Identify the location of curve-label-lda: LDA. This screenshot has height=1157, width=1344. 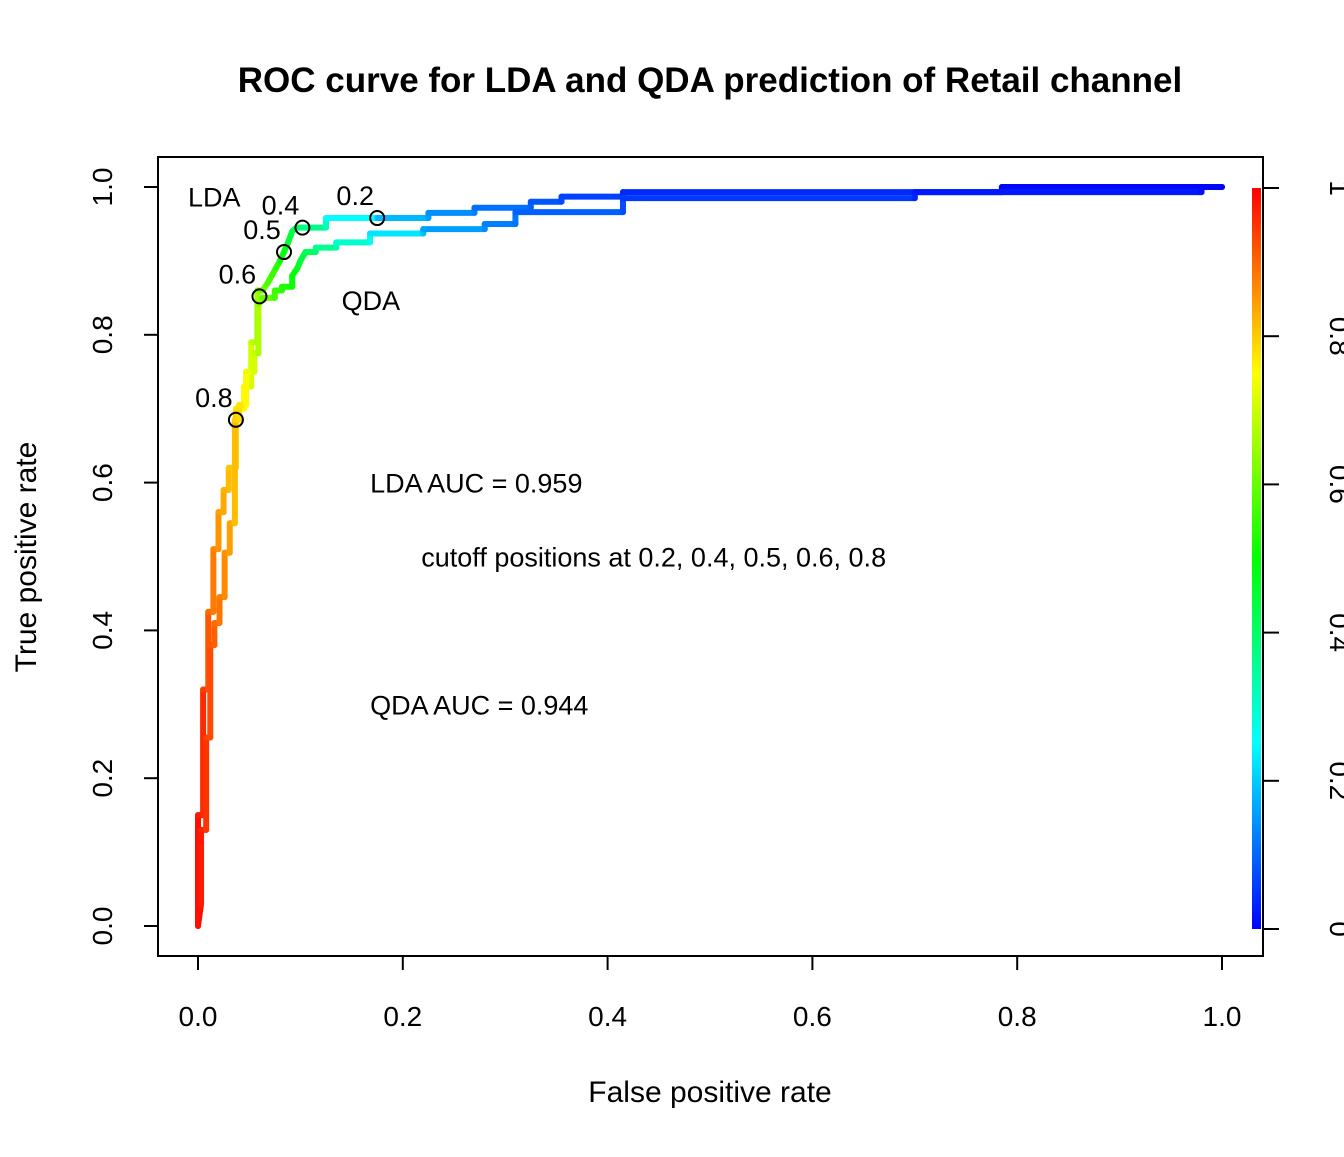
(214, 197).